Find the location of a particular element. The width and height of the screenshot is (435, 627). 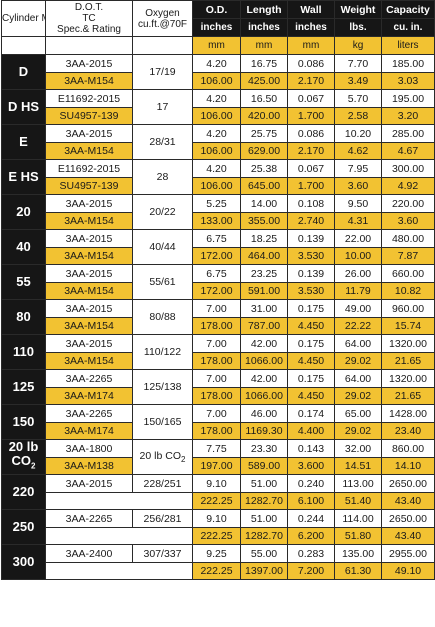

weight-imperial-value: 9.50 is located at coordinates (358, 203).